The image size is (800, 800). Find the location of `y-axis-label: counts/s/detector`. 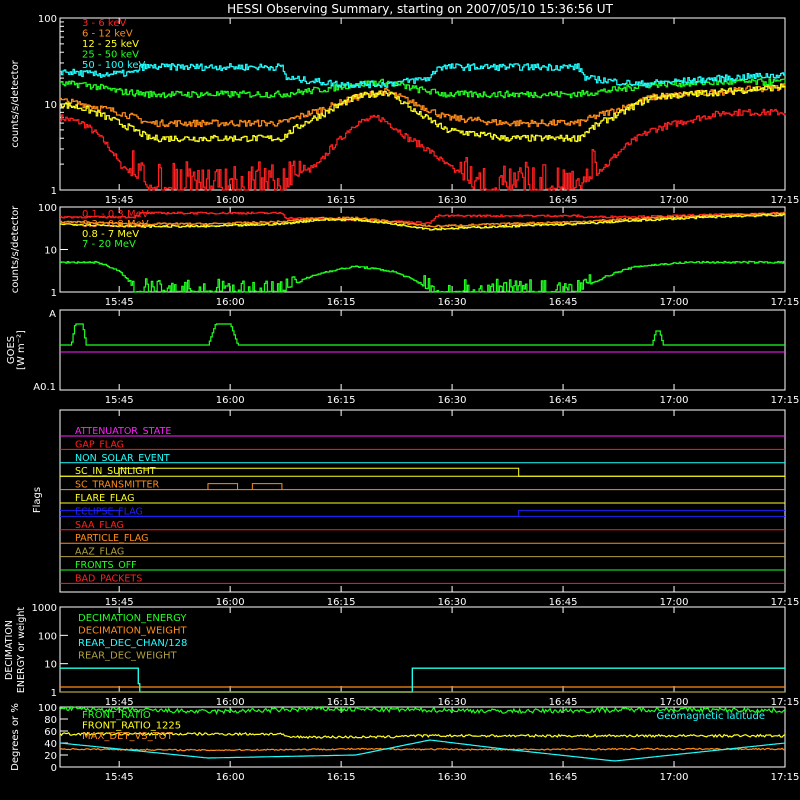

y-axis-label: counts/s/detector is located at coordinates (15, 103).